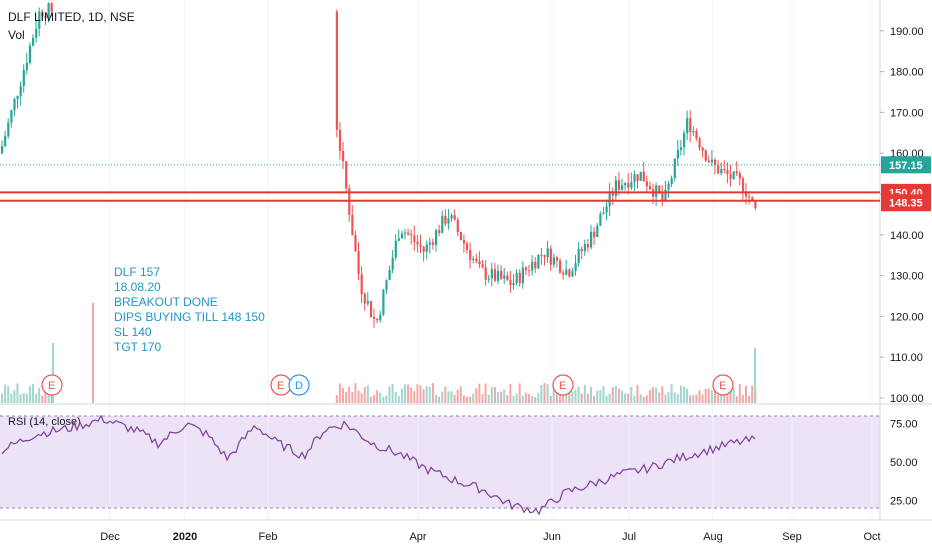 This screenshot has height=550, width=932. I want to click on rsi-title: RSI (14, close), so click(44, 422).